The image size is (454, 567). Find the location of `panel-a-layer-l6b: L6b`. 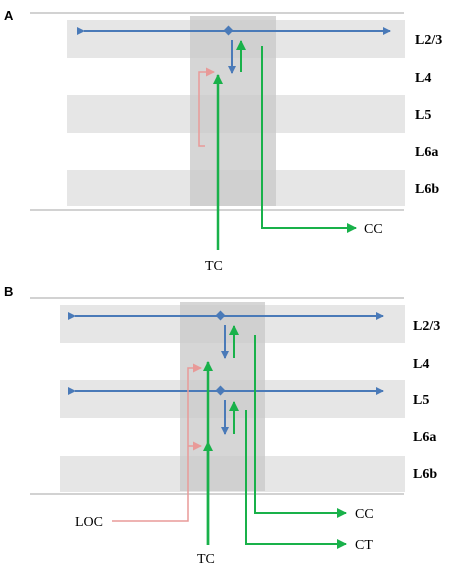

panel-a-layer-l6b: L6b is located at coordinates (427, 189).